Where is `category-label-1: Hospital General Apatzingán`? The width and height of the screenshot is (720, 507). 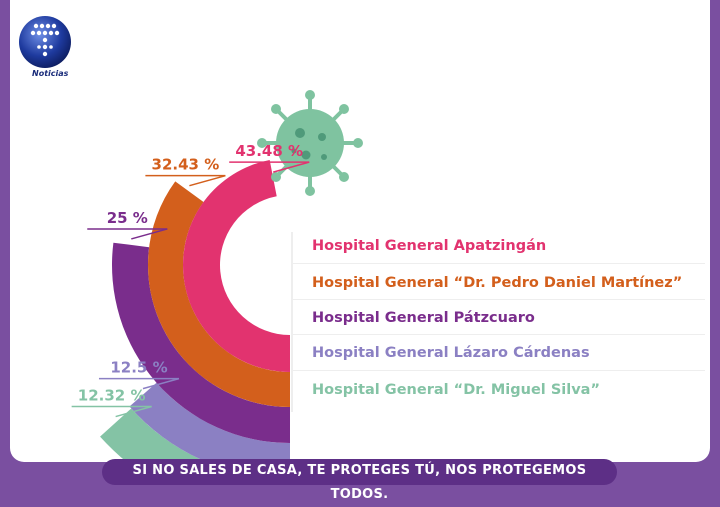
category-label-1: Hospital General Apatzingán is located at coordinates (429, 246).